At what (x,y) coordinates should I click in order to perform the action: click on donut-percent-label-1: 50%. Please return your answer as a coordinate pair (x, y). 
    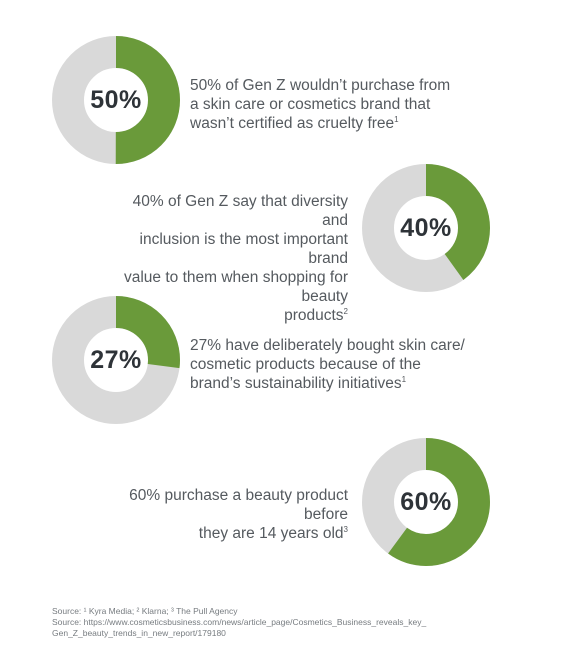
    Looking at the image, I should click on (116, 100).